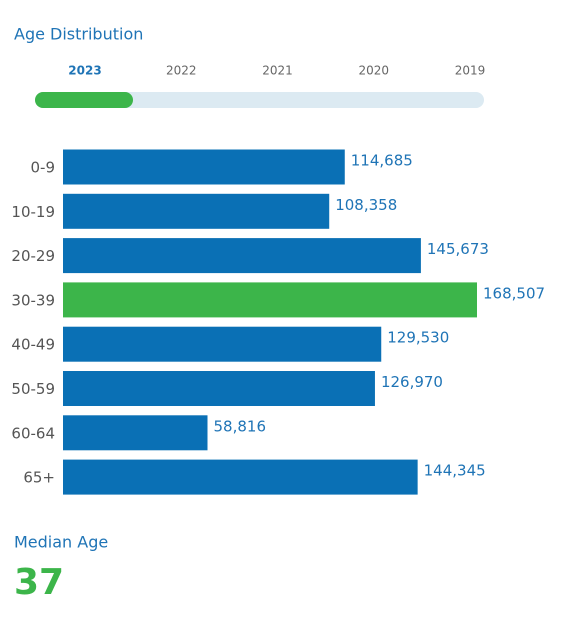  I want to click on year-tab: 2020, so click(373, 71).